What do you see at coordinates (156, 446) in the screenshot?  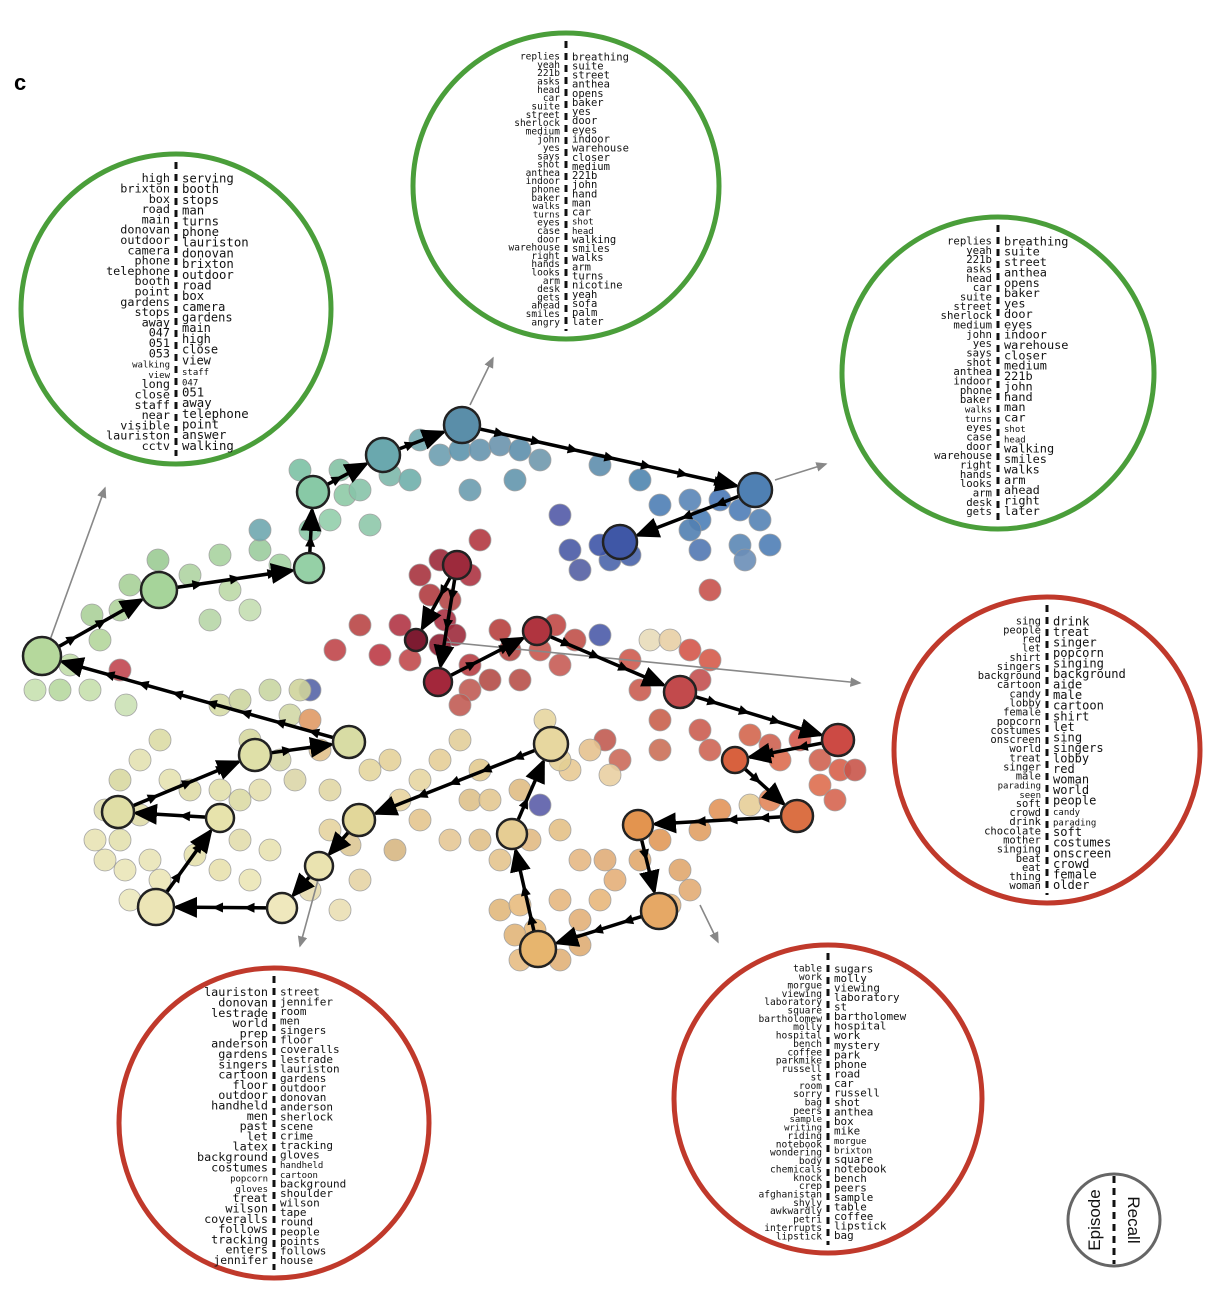 I see `cloud-word: cctv` at bounding box center [156, 446].